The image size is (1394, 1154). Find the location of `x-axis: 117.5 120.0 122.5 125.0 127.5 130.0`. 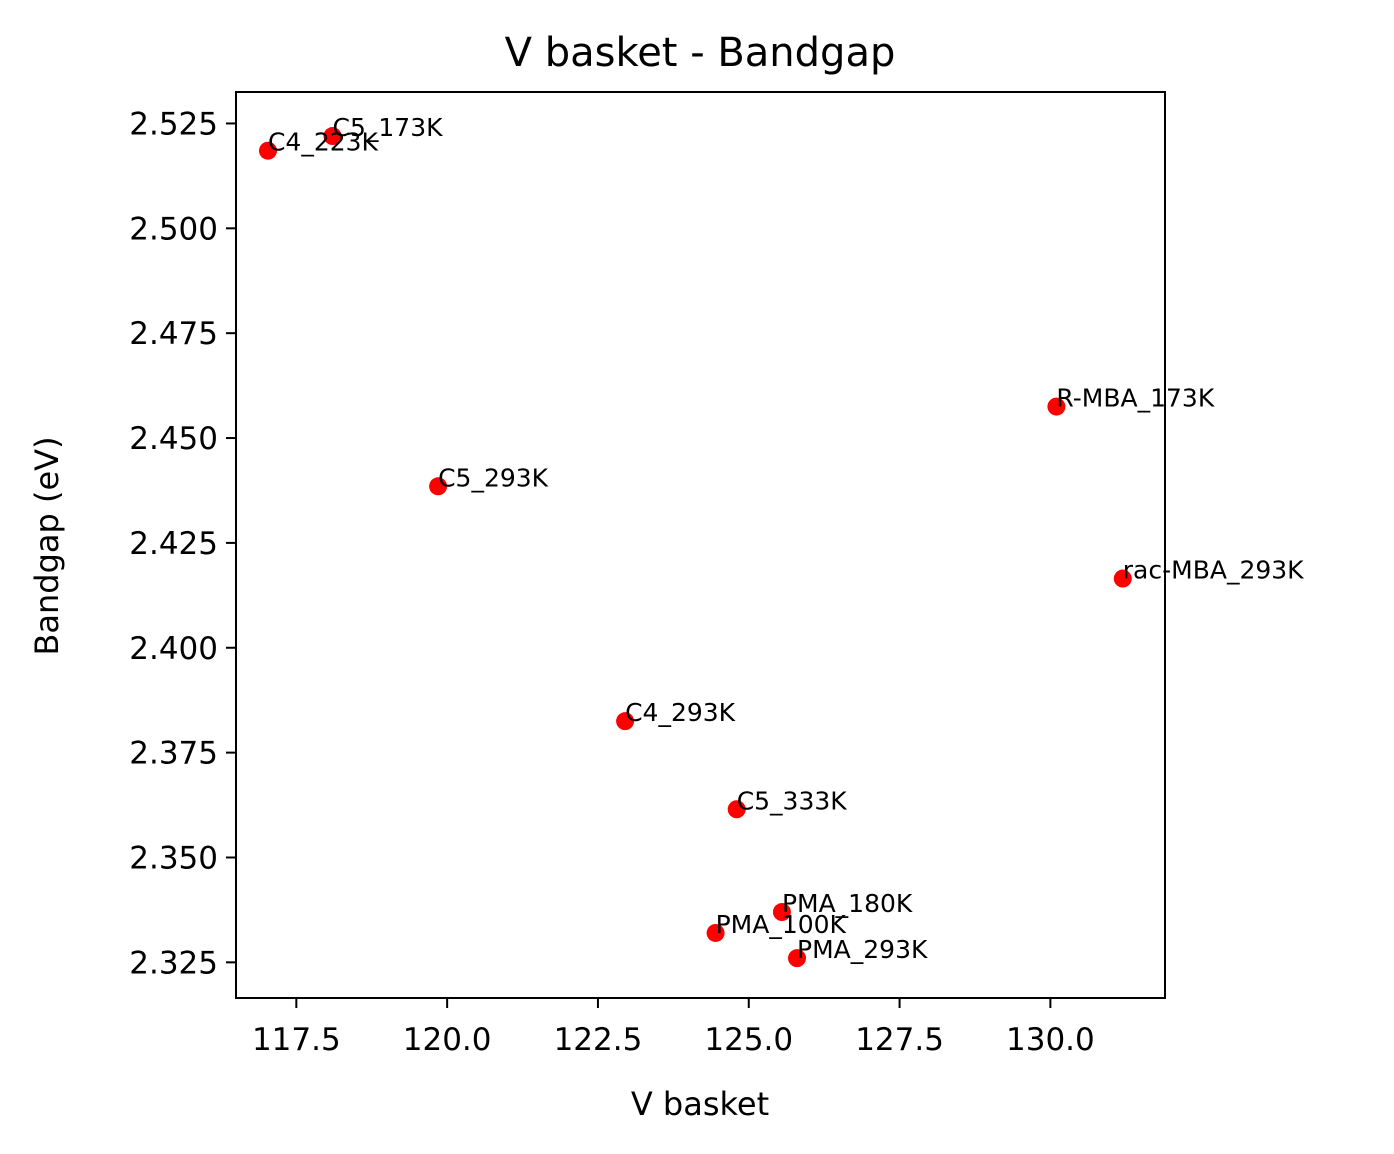

x-axis: 117.5 120.0 122.5 125.0 127.5 130.0 is located at coordinates (673, 1028).